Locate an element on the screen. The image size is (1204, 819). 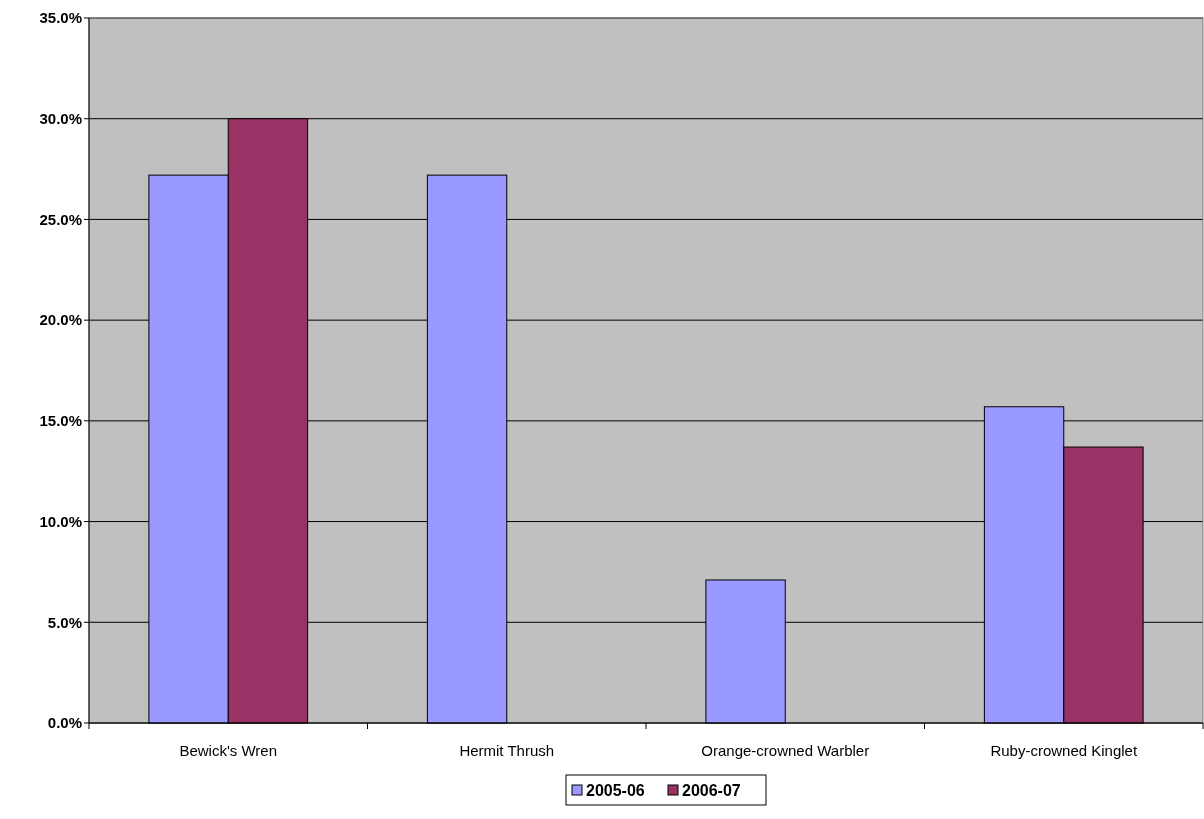
x-tick-label: Bewick's Wren is located at coordinates (228, 750).